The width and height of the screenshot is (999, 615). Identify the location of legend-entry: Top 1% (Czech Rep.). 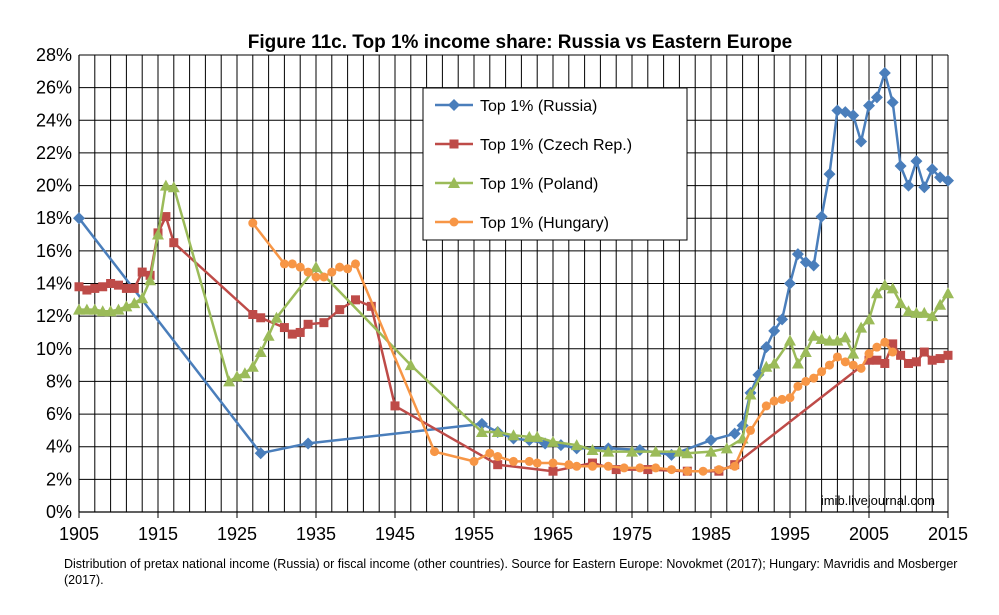
(533, 145).